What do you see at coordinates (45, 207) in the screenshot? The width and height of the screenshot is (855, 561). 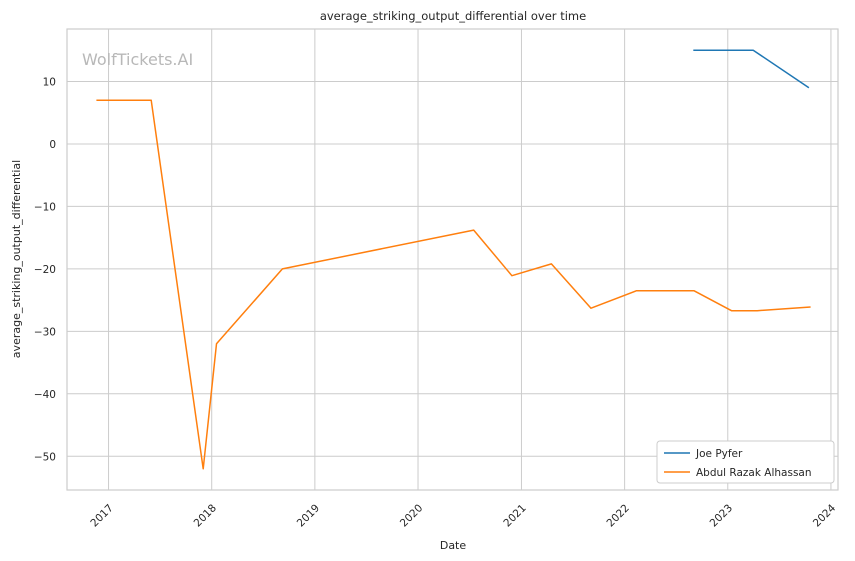 I see `y-tick-label: −10` at bounding box center [45, 207].